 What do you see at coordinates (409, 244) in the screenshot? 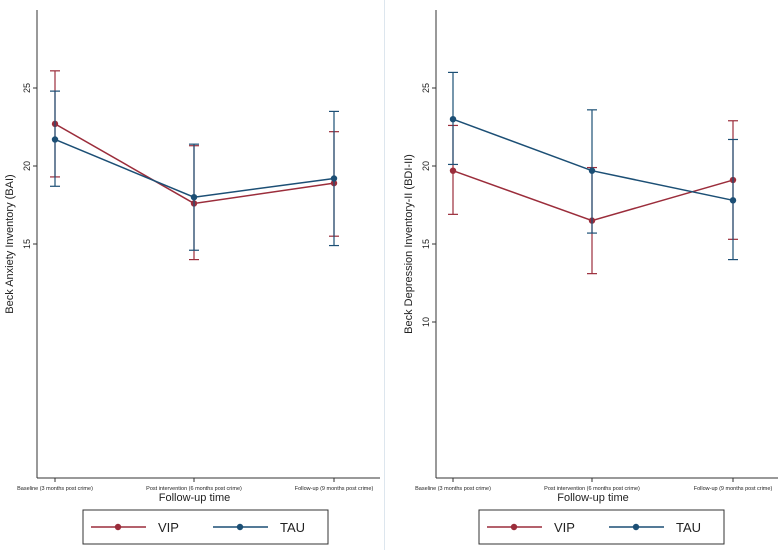
I see `y-axis-title-bdi: Beck Depression Inventory-II (BDI-II)` at bounding box center [409, 244].